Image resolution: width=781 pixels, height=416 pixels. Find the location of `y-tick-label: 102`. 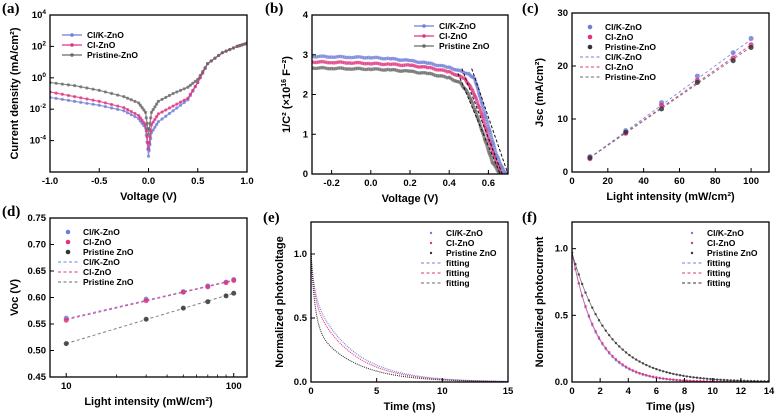

y-tick-label: 102 is located at coordinates (39, 46).